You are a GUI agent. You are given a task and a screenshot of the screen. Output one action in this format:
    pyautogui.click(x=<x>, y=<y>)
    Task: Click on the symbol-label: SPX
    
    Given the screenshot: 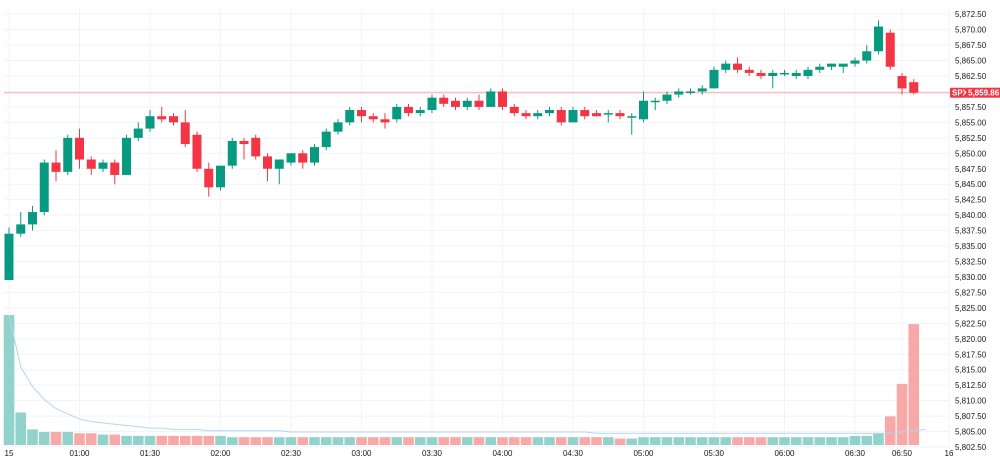 What is the action you would take?
    pyautogui.click(x=960, y=93)
    